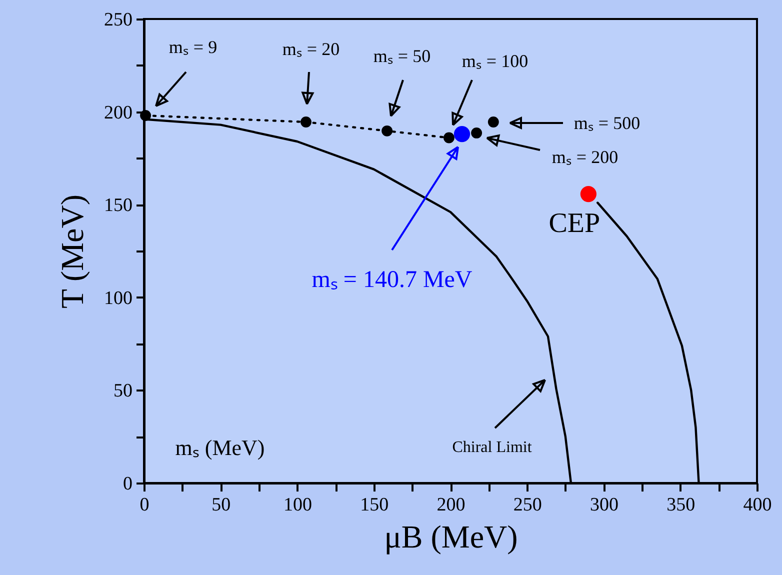 The image size is (782, 575). Describe the element at coordinates (193, 47) in the screenshot. I see `annotation: mₛ = 9` at that location.